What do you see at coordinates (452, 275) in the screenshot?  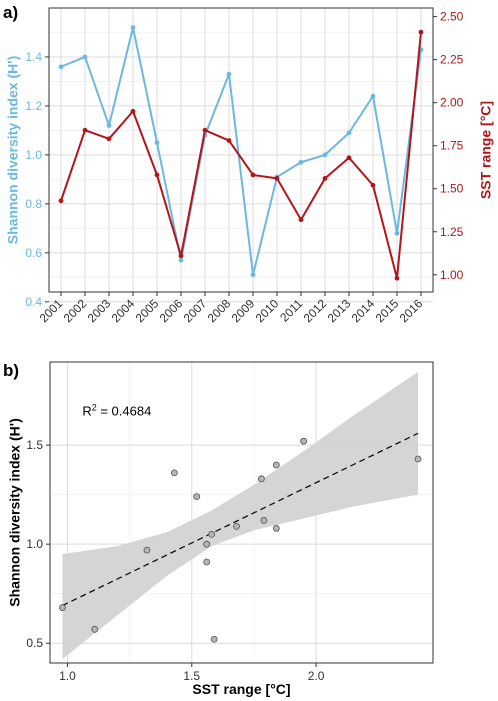 I see `right-tick-label: 1.00` at bounding box center [452, 275].